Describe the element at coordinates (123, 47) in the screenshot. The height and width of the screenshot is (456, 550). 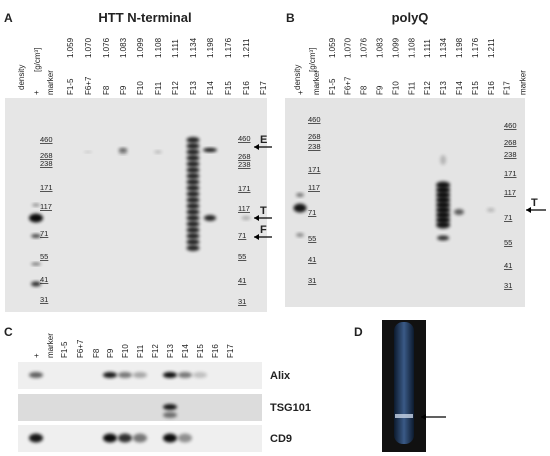
I see `density: 1.083` at that location.